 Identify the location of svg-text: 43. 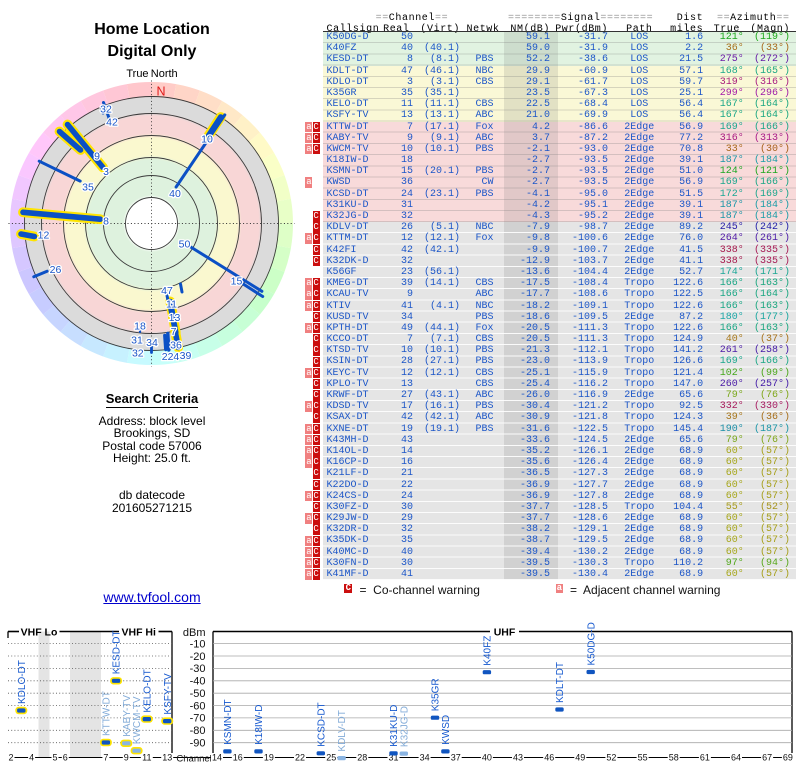
(518, 758).